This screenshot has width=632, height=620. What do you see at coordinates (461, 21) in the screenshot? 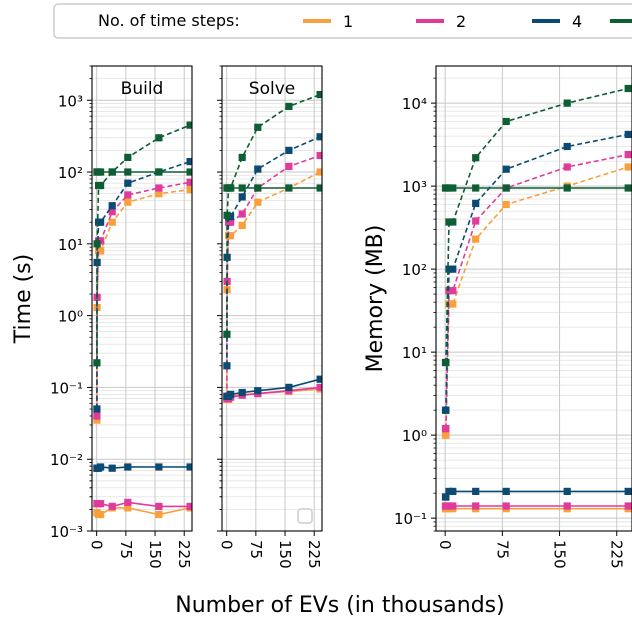
I see `legend-label-2: 2` at bounding box center [461, 21].